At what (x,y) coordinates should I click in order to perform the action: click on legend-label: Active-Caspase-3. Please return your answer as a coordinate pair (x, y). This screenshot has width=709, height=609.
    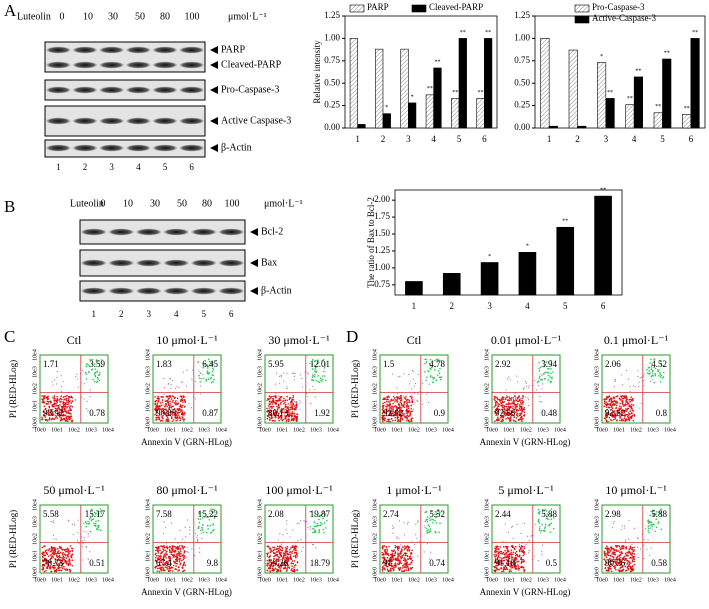
    Looking at the image, I should click on (624, 18).